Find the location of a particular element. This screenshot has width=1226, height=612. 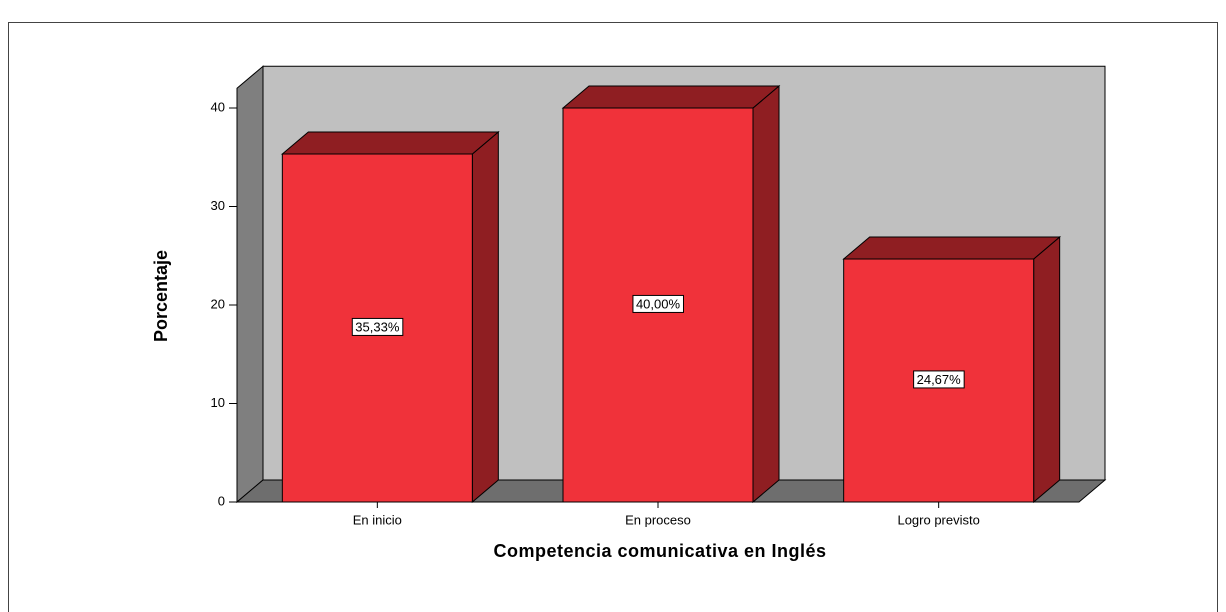

side-wall is located at coordinates (250, 284).